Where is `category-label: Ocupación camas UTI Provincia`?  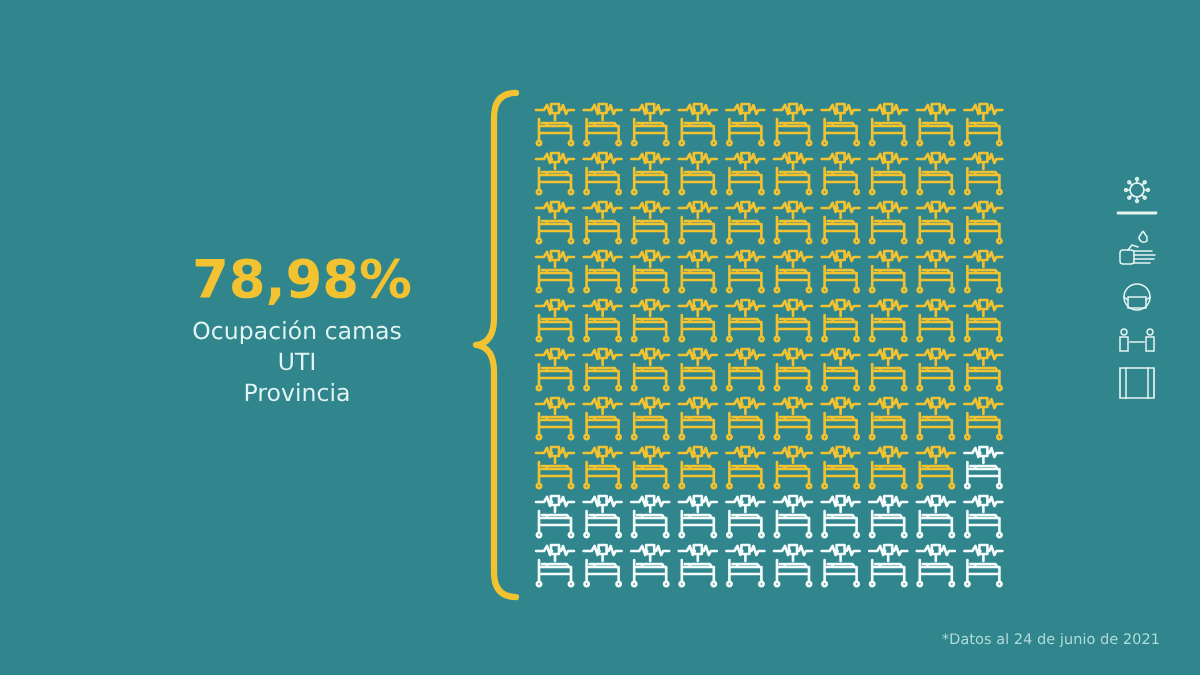 category-label: Ocupación camas UTI Provincia is located at coordinates (297, 361).